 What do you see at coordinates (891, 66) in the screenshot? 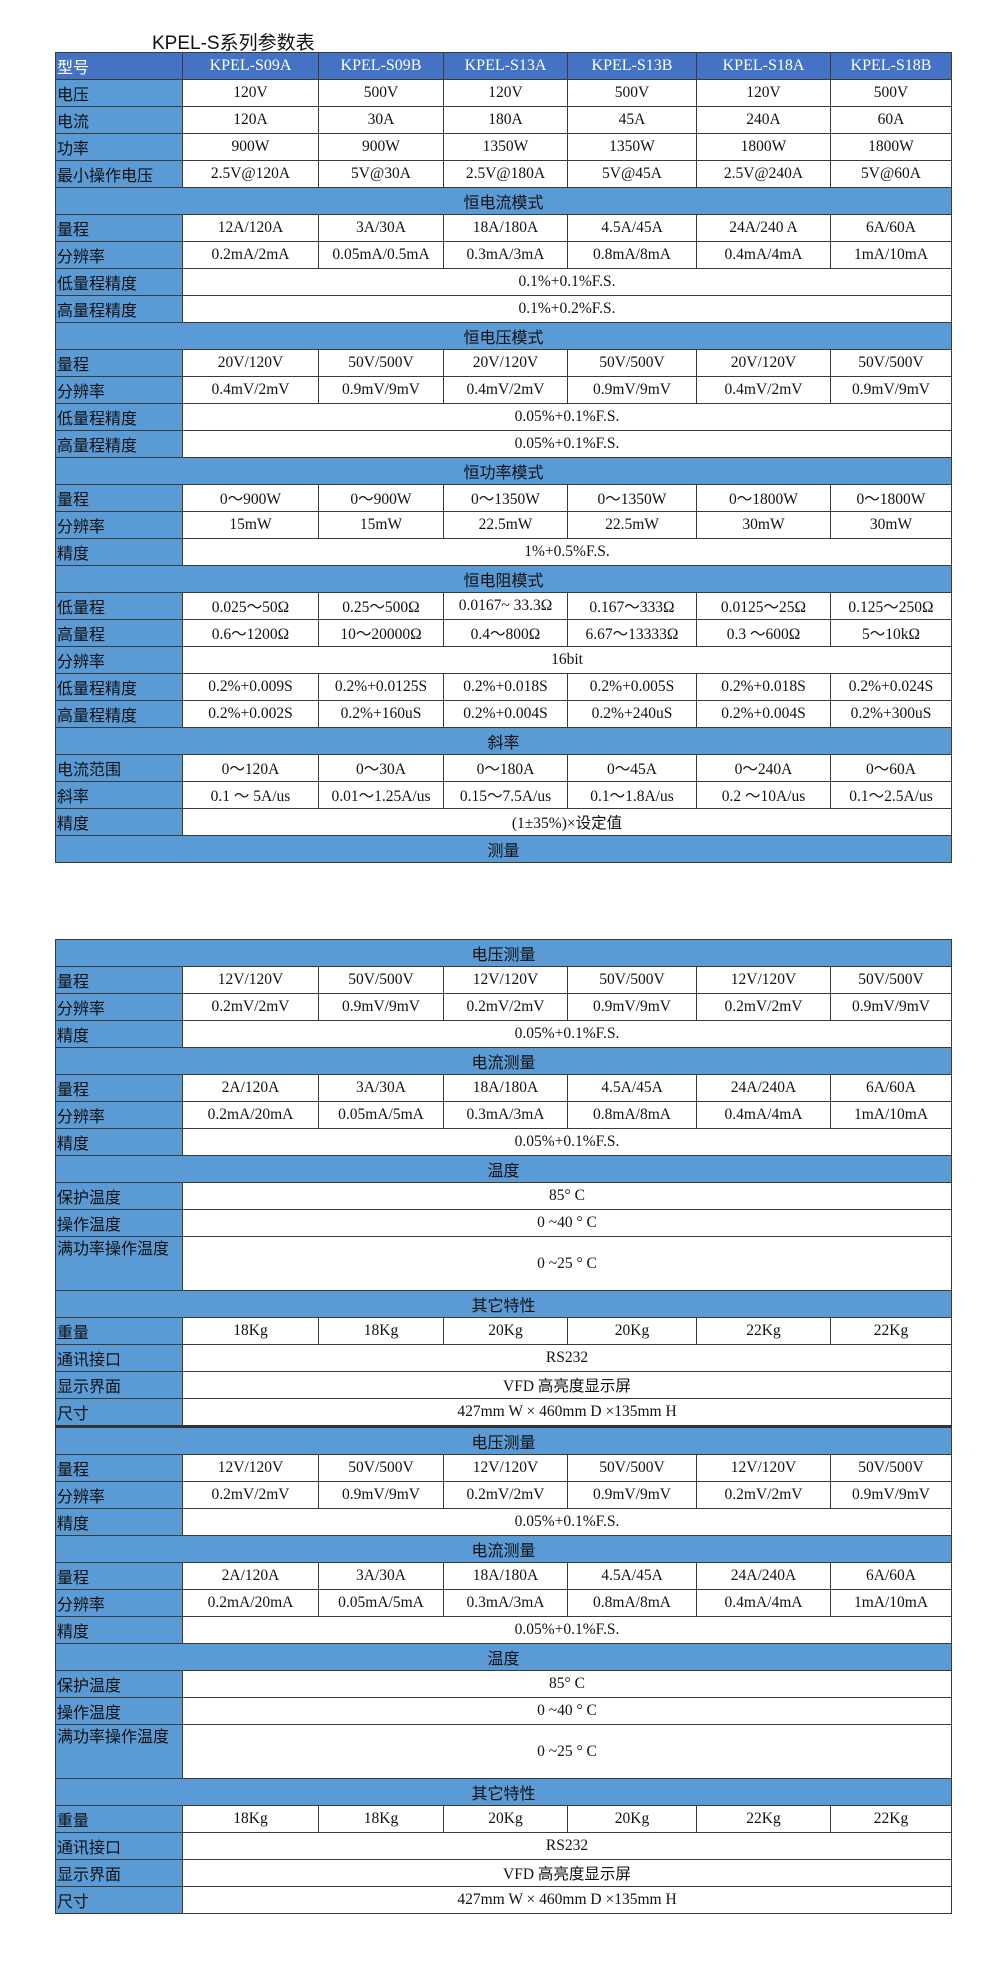
I see `model-name: KPEL-S18B` at bounding box center [891, 66].